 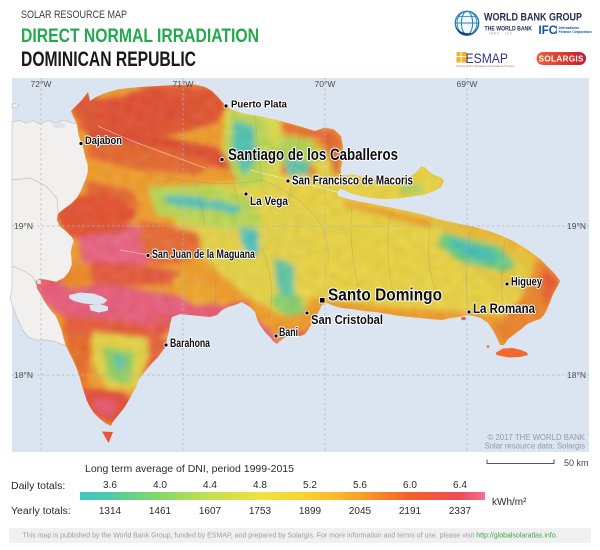 What do you see at coordinates (410, 485) in the screenshot?
I see `svg-text: 6.0` at bounding box center [410, 485].